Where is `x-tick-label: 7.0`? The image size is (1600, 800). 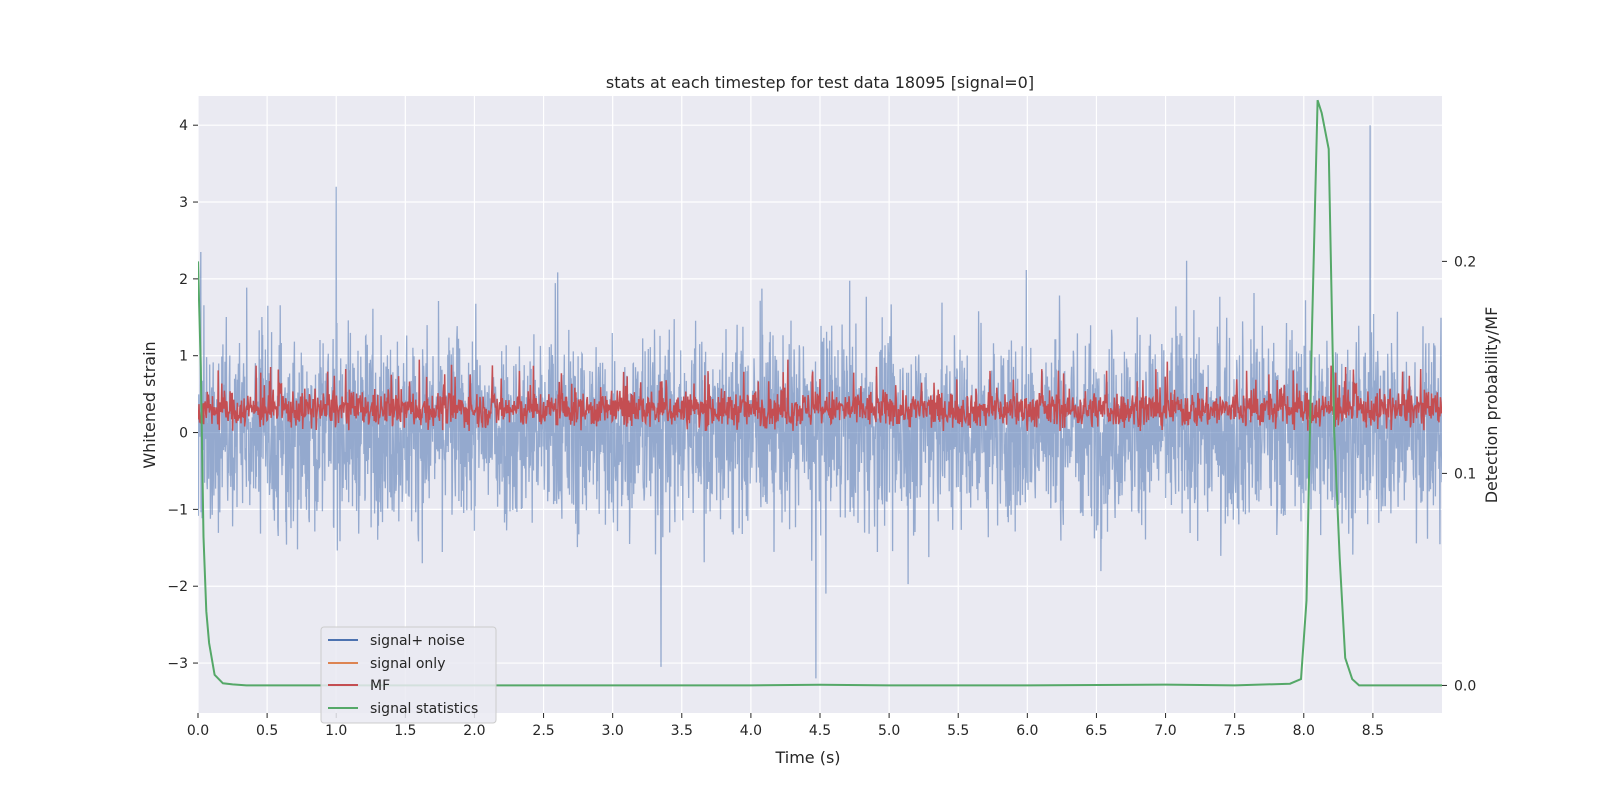 x-tick-label: 7.0 is located at coordinates (1165, 731).